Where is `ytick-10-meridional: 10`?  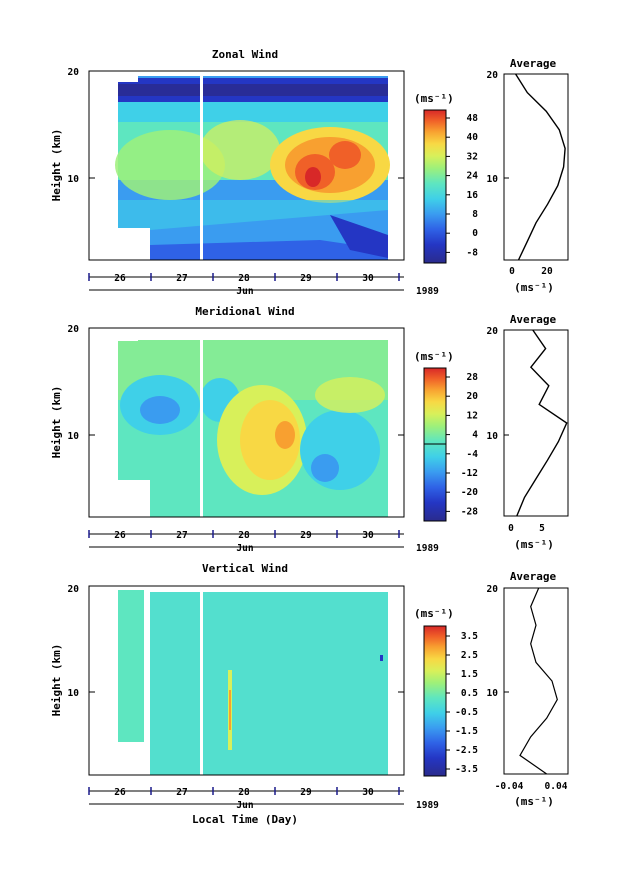 ytick-10-meridional: 10 is located at coordinates (74, 436).